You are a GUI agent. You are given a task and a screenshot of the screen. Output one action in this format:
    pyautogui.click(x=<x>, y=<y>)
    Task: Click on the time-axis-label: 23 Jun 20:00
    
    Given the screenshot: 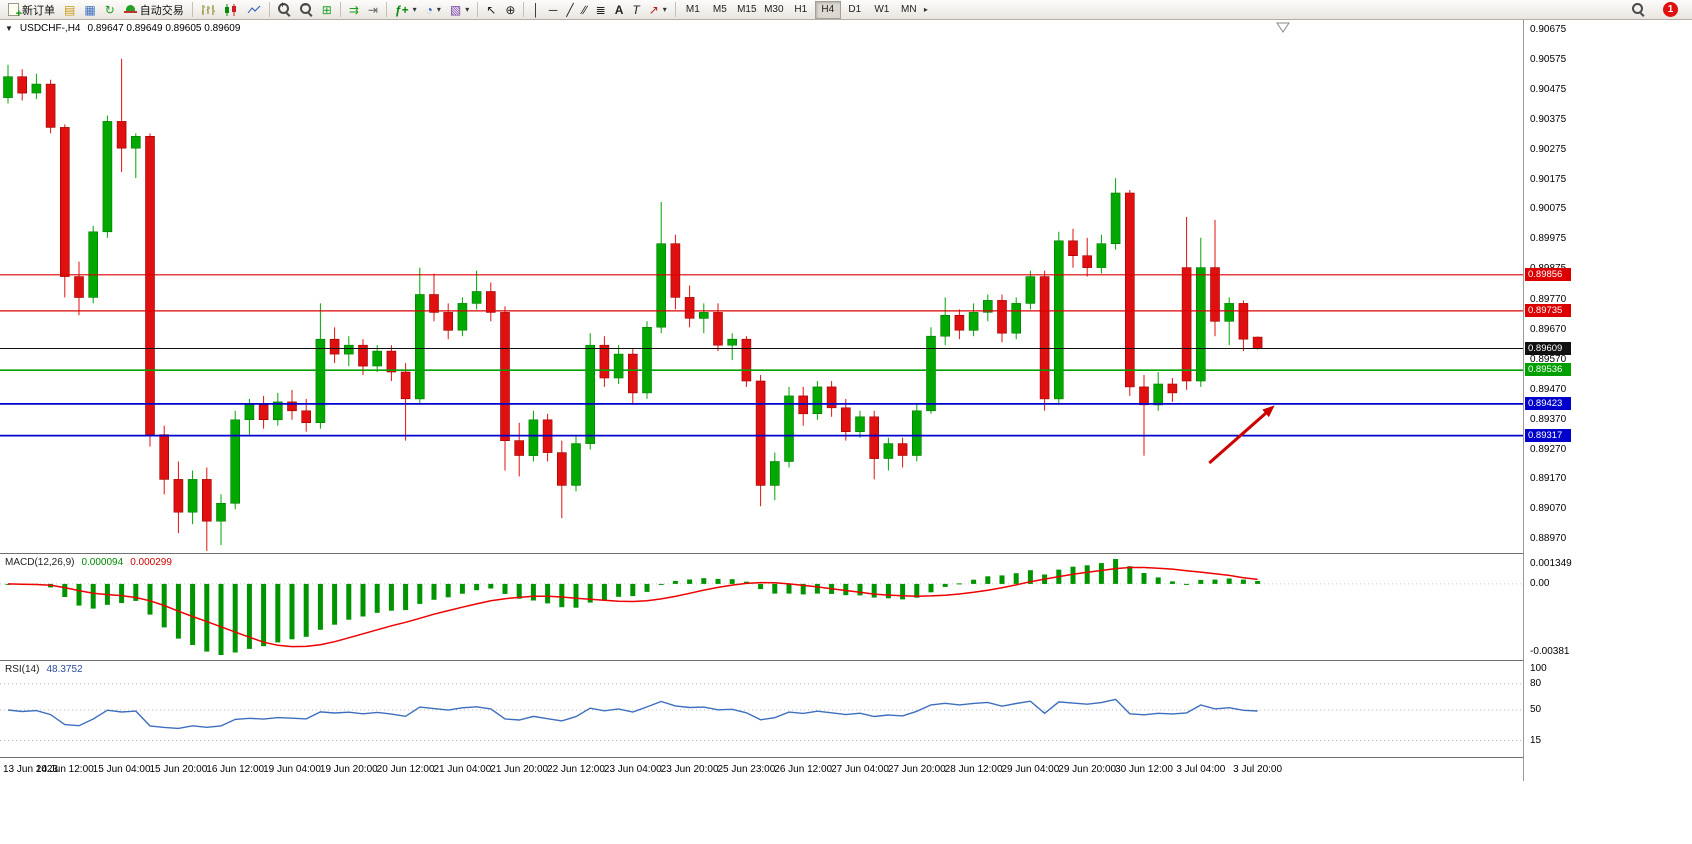 What is the action you would take?
    pyautogui.click(x=689, y=769)
    